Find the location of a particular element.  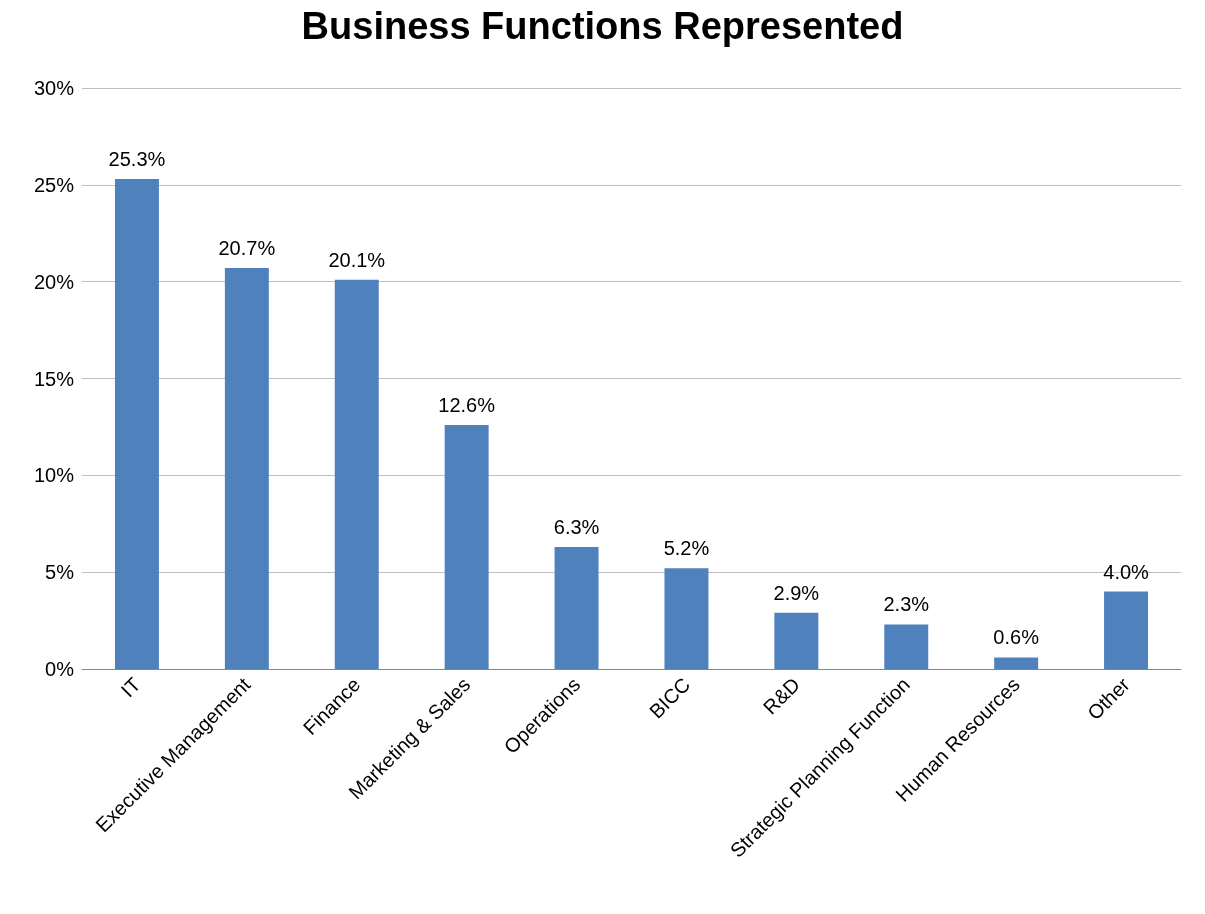

x-tick-label: IT is located at coordinates (130, 687).